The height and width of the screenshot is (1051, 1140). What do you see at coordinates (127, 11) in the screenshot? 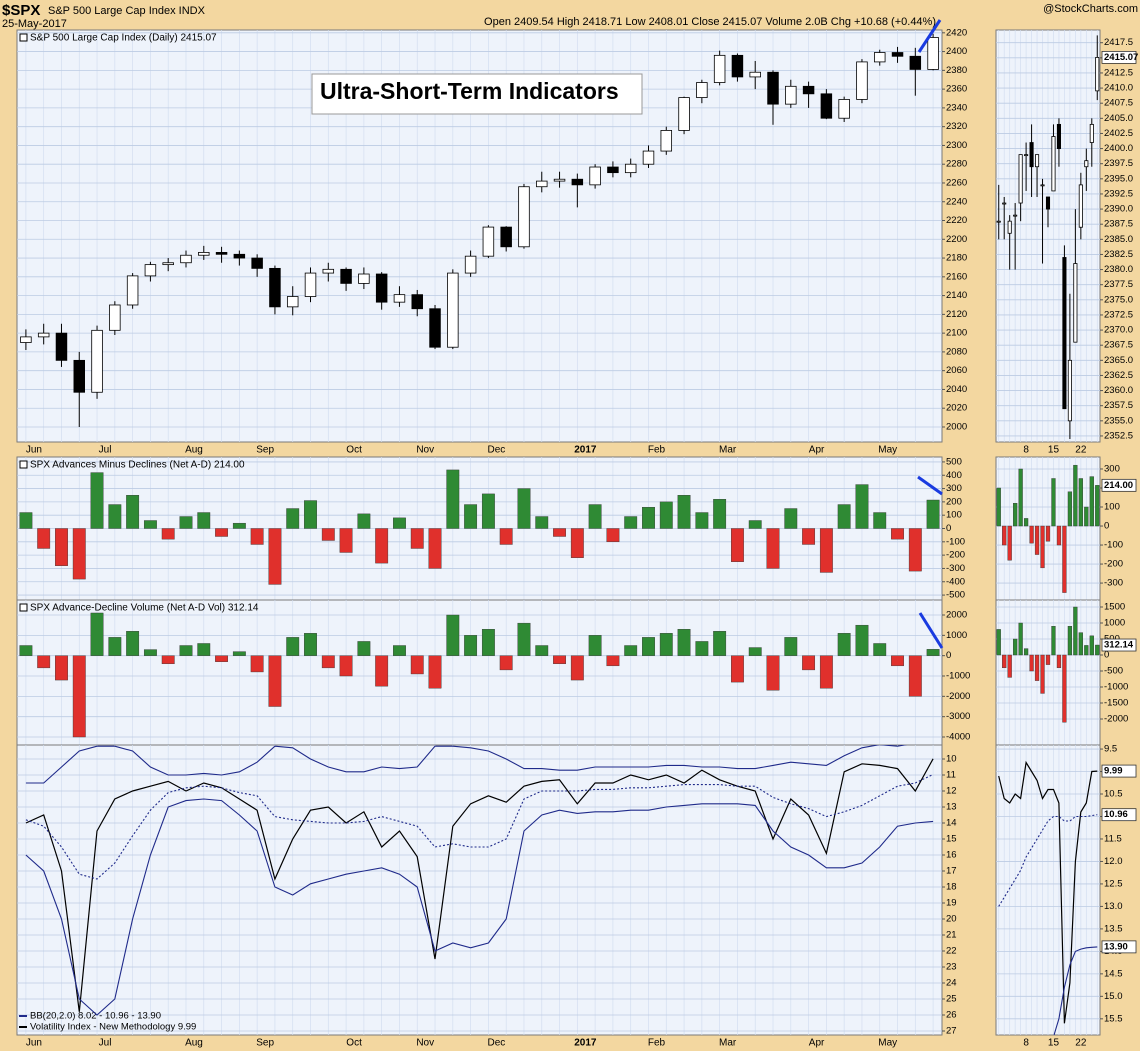
I see `index-name: S&P 500 Large Cap Index INDX` at bounding box center [127, 11].